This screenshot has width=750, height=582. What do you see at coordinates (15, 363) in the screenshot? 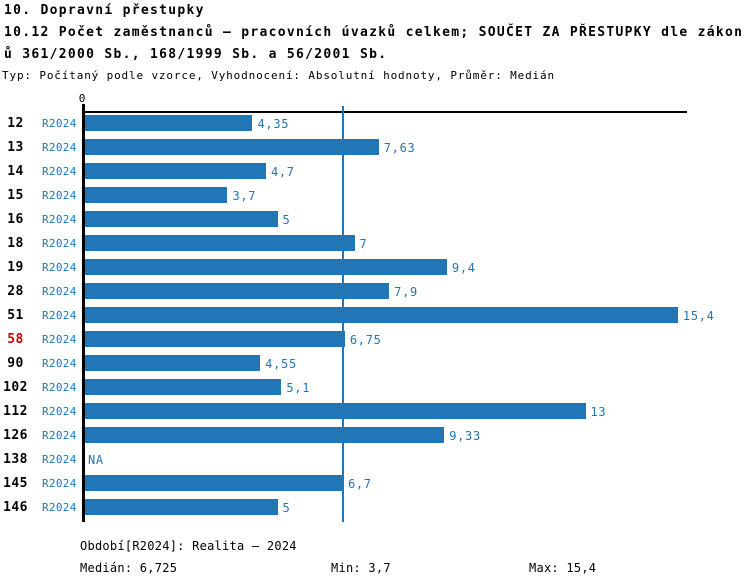
I see `row-category-label: 90` at bounding box center [15, 363].